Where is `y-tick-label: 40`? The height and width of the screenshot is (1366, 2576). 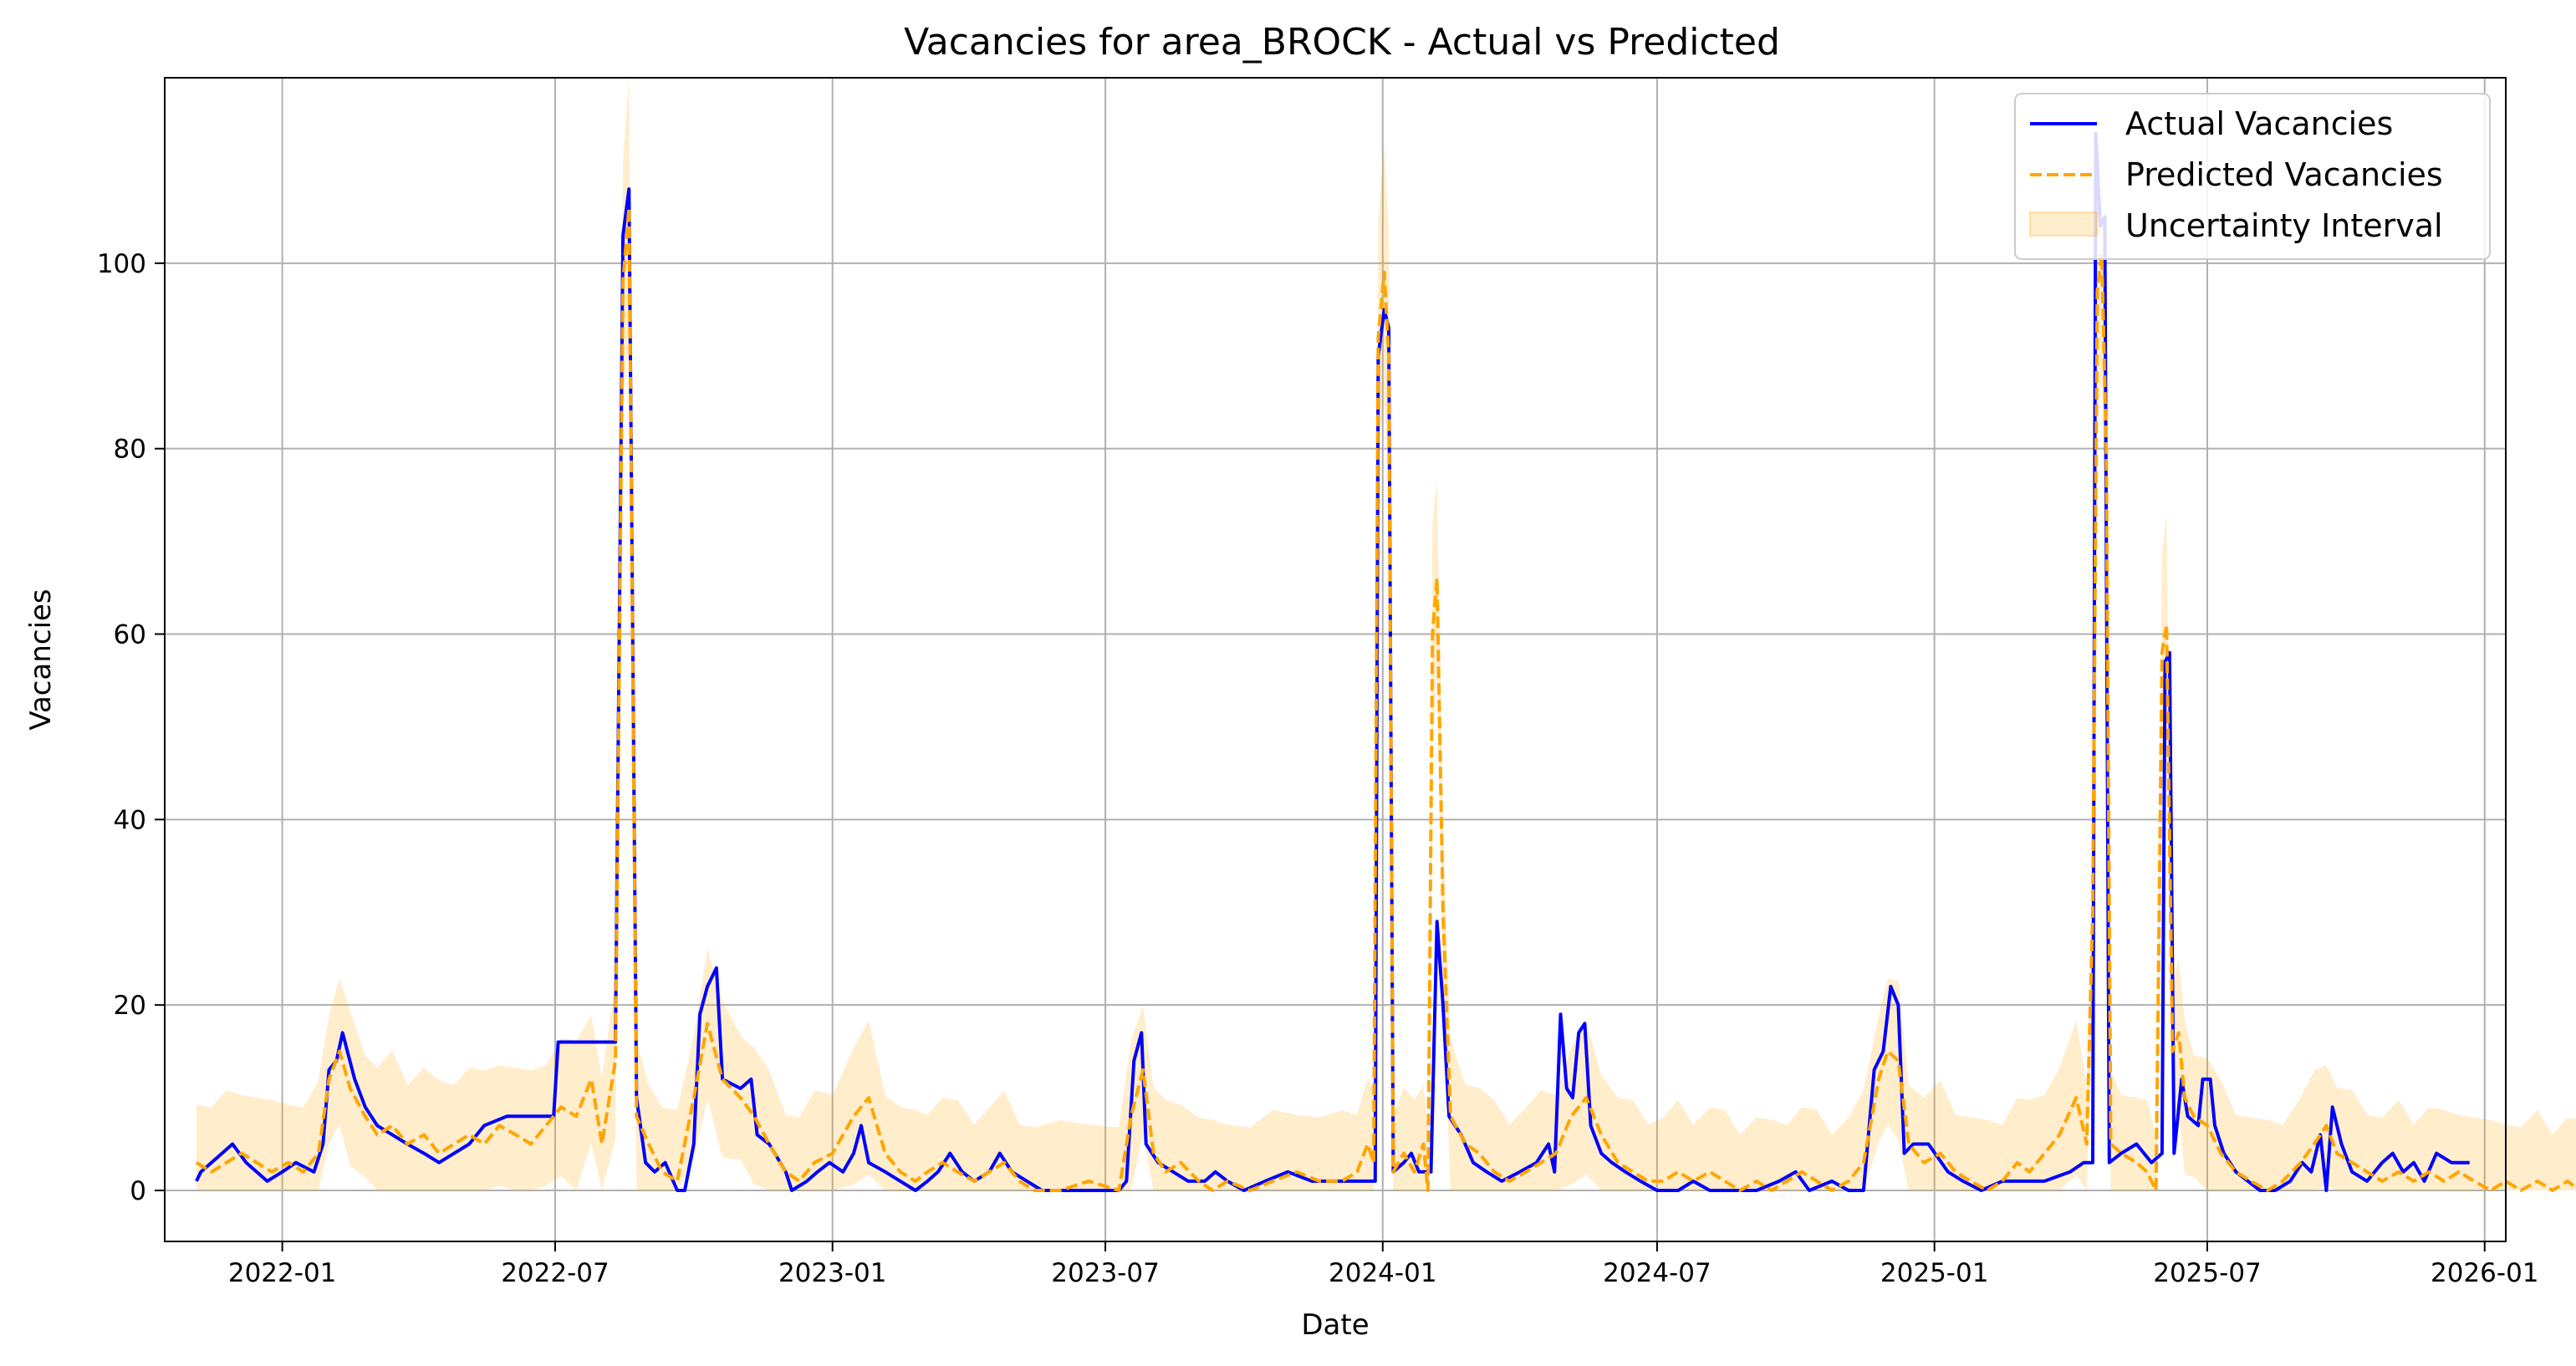
y-tick-label: 40 is located at coordinates (130, 820).